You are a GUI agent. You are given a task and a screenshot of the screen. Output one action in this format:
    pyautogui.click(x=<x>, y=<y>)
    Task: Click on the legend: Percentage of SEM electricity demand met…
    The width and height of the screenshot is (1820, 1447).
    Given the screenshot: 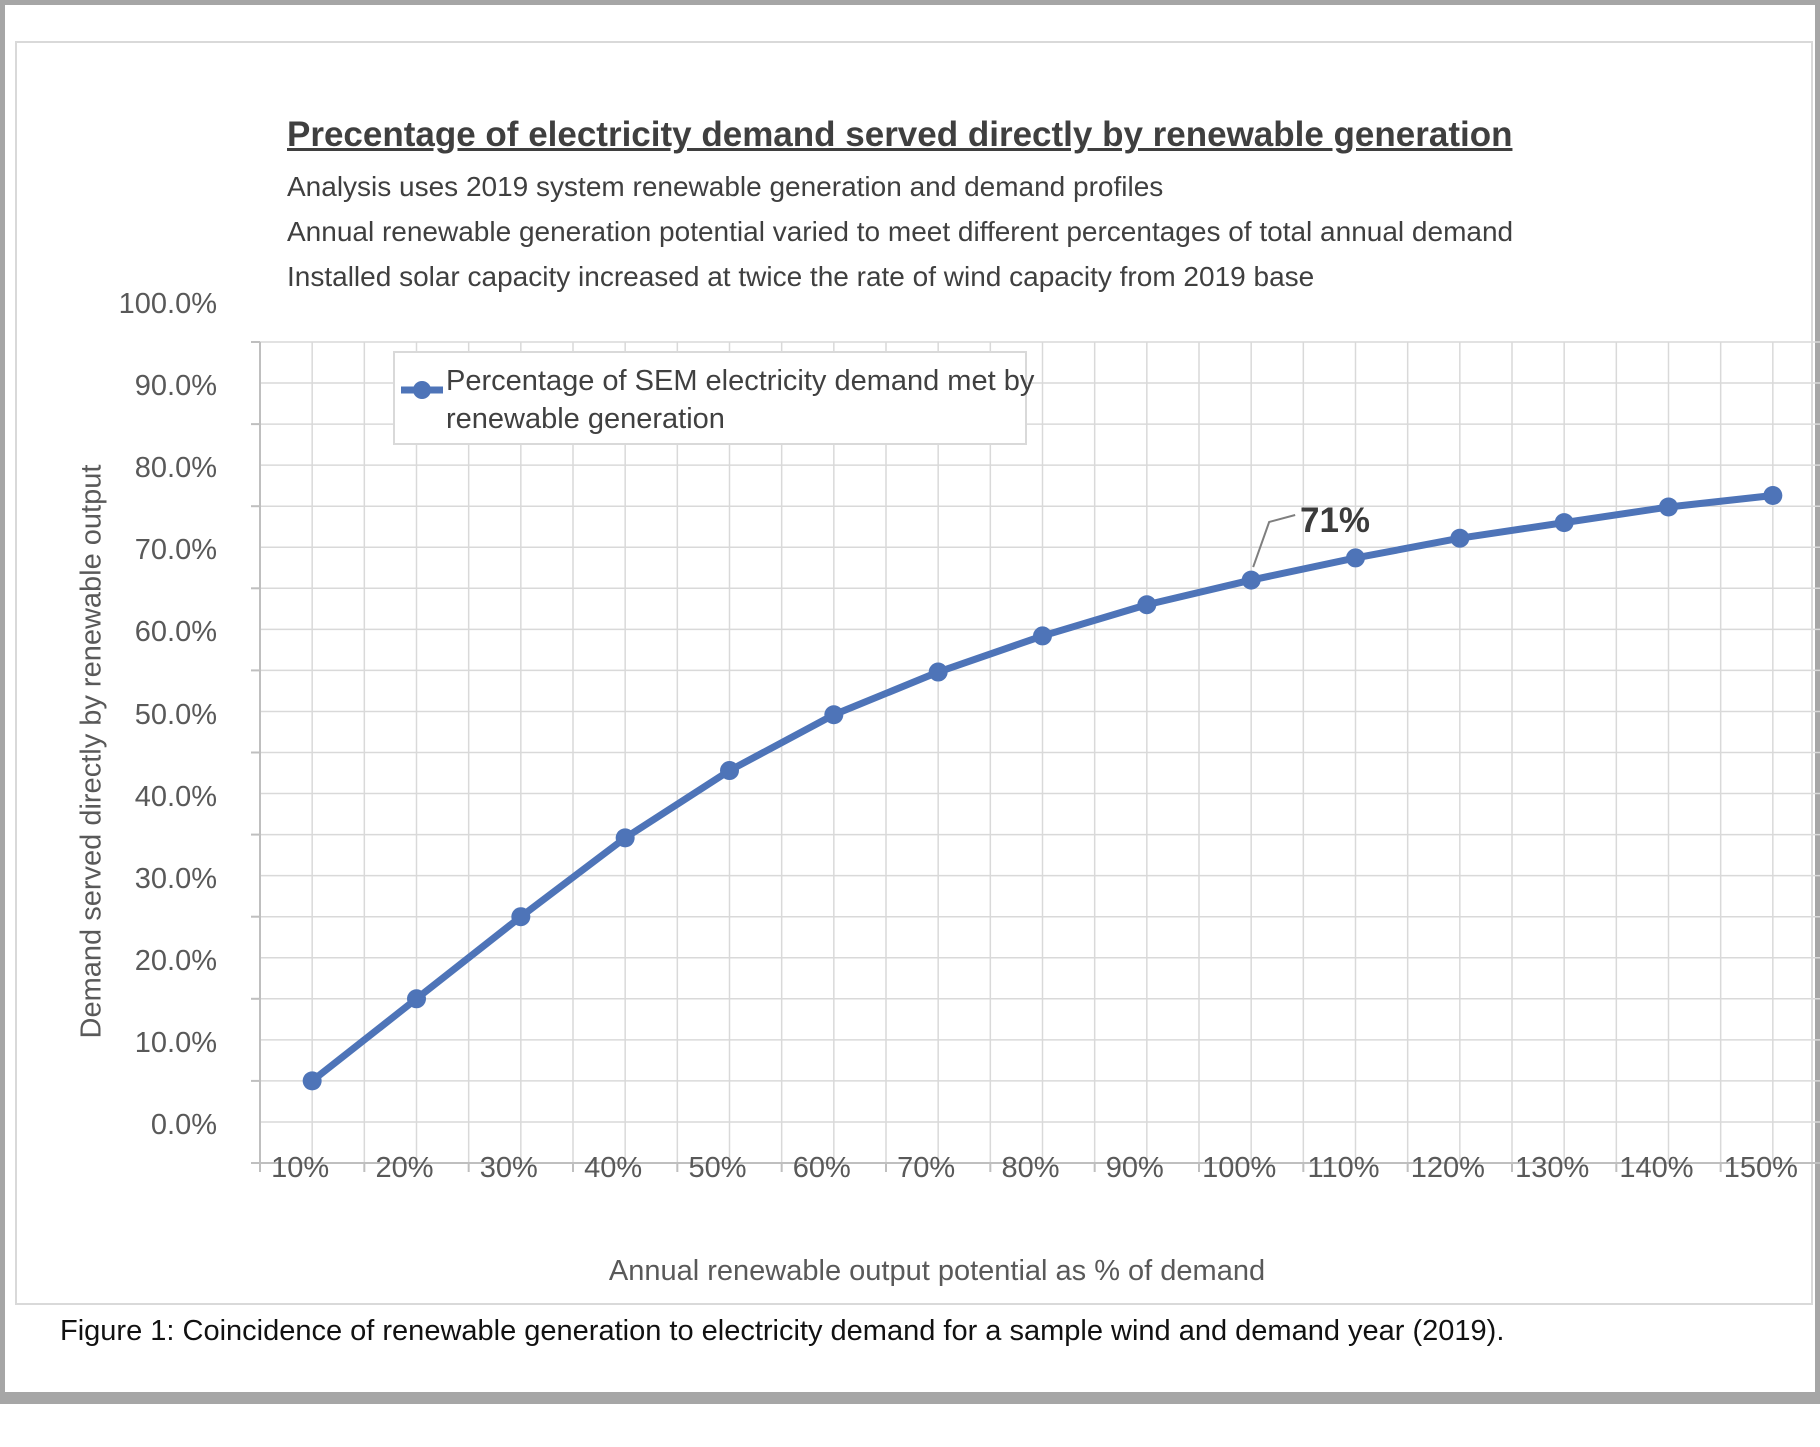 What is the action you would take?
    pyautogui.click(x=713, y=398)
    